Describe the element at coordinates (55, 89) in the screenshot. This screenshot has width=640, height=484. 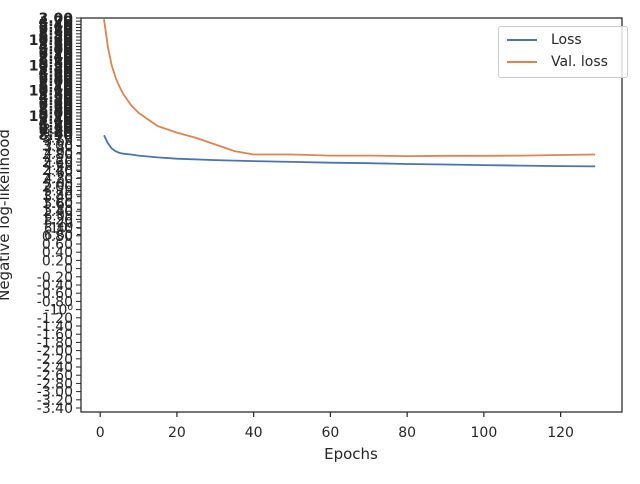
I see `y-tick-label-dense: 9.40` at that location.